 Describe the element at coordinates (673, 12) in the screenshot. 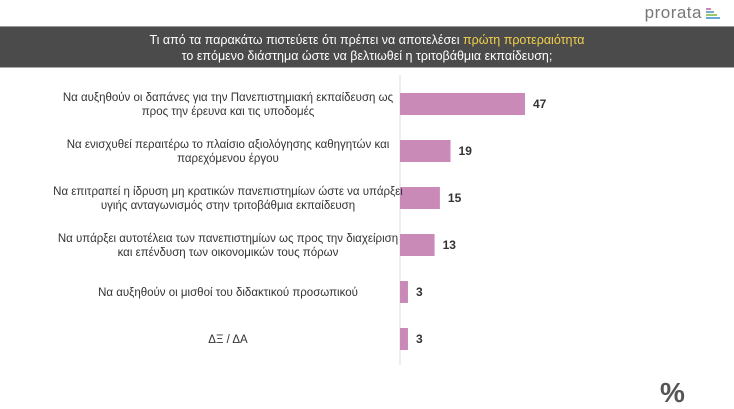

I see `logo-text: prorata` at that location.